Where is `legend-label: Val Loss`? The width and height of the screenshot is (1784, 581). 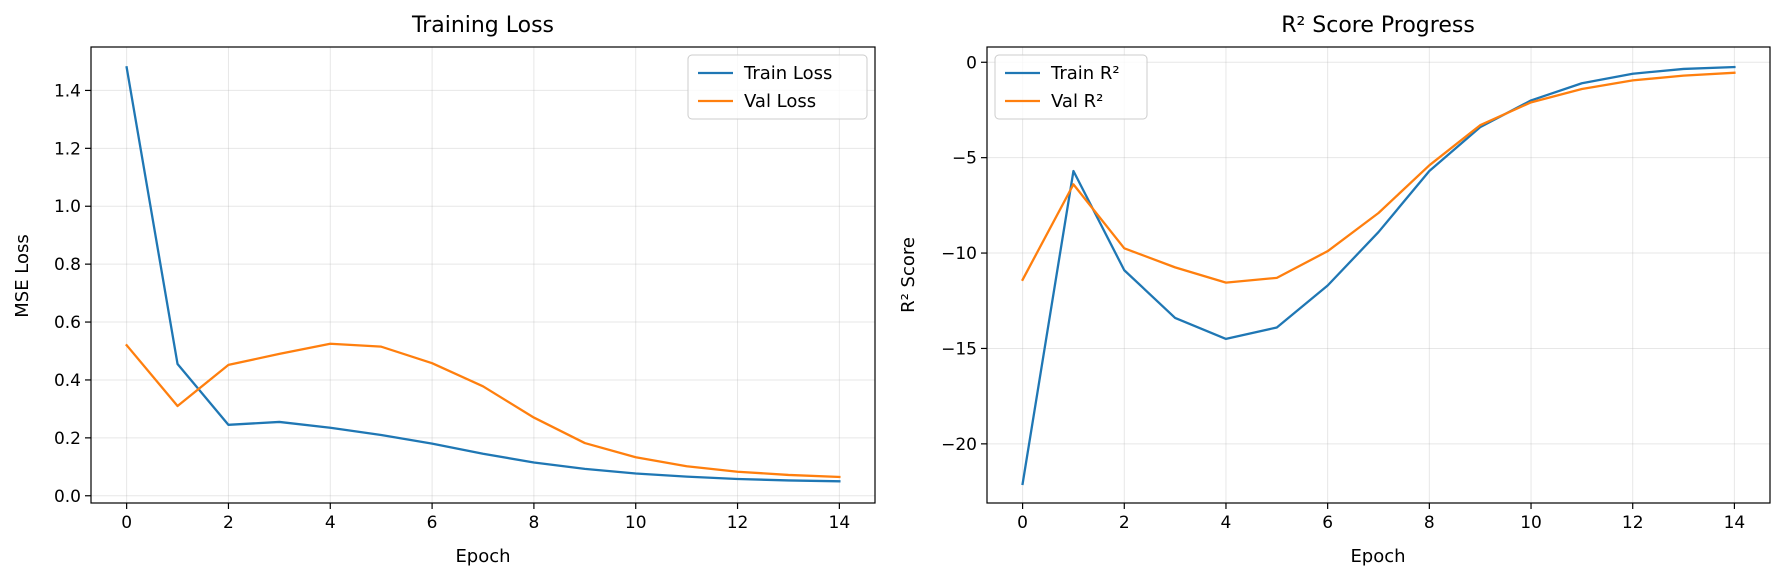 legend-label: Val Loss is located at coordinates (780, 101).